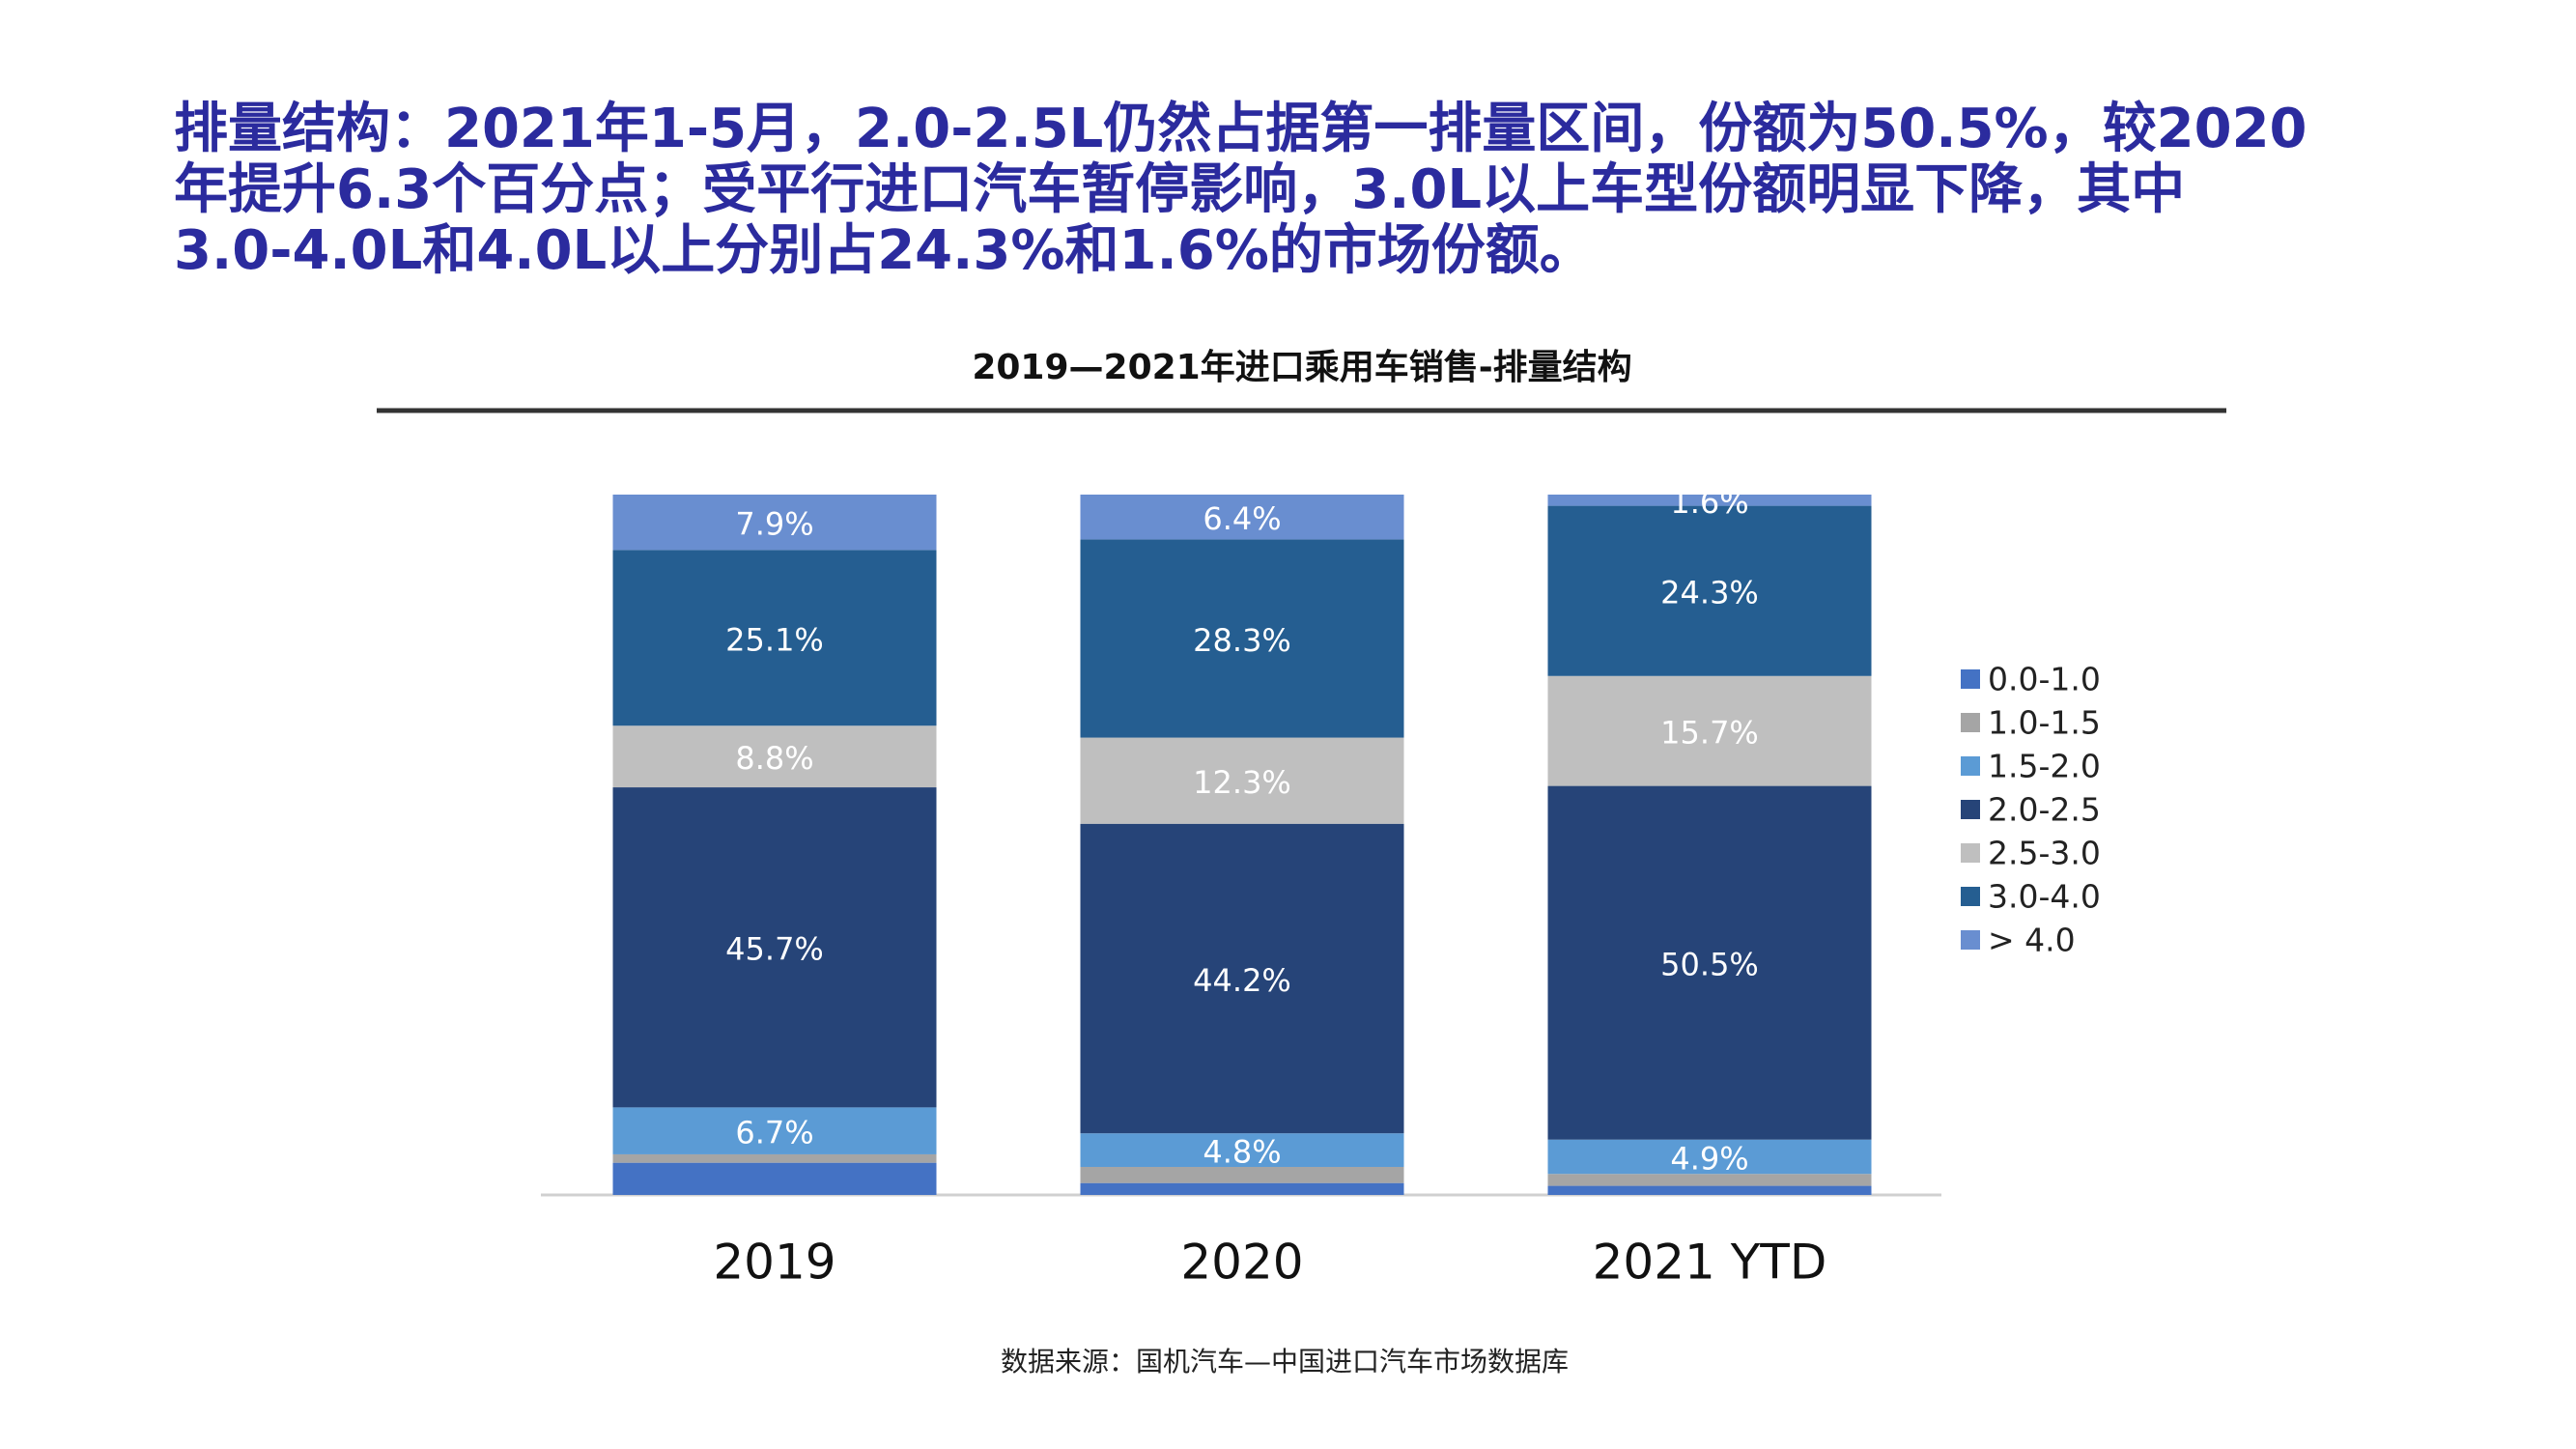 The height and width of the screenshot is (1449, 2576). What do you see at coordinates (1179, 189) in the screenshot?
I see `heading-line: 年提升6.3个百分点；受平行进口汽车暂停影响，3.0L以上车型份额明显下降，其中` at bounding box center [1179, 189].